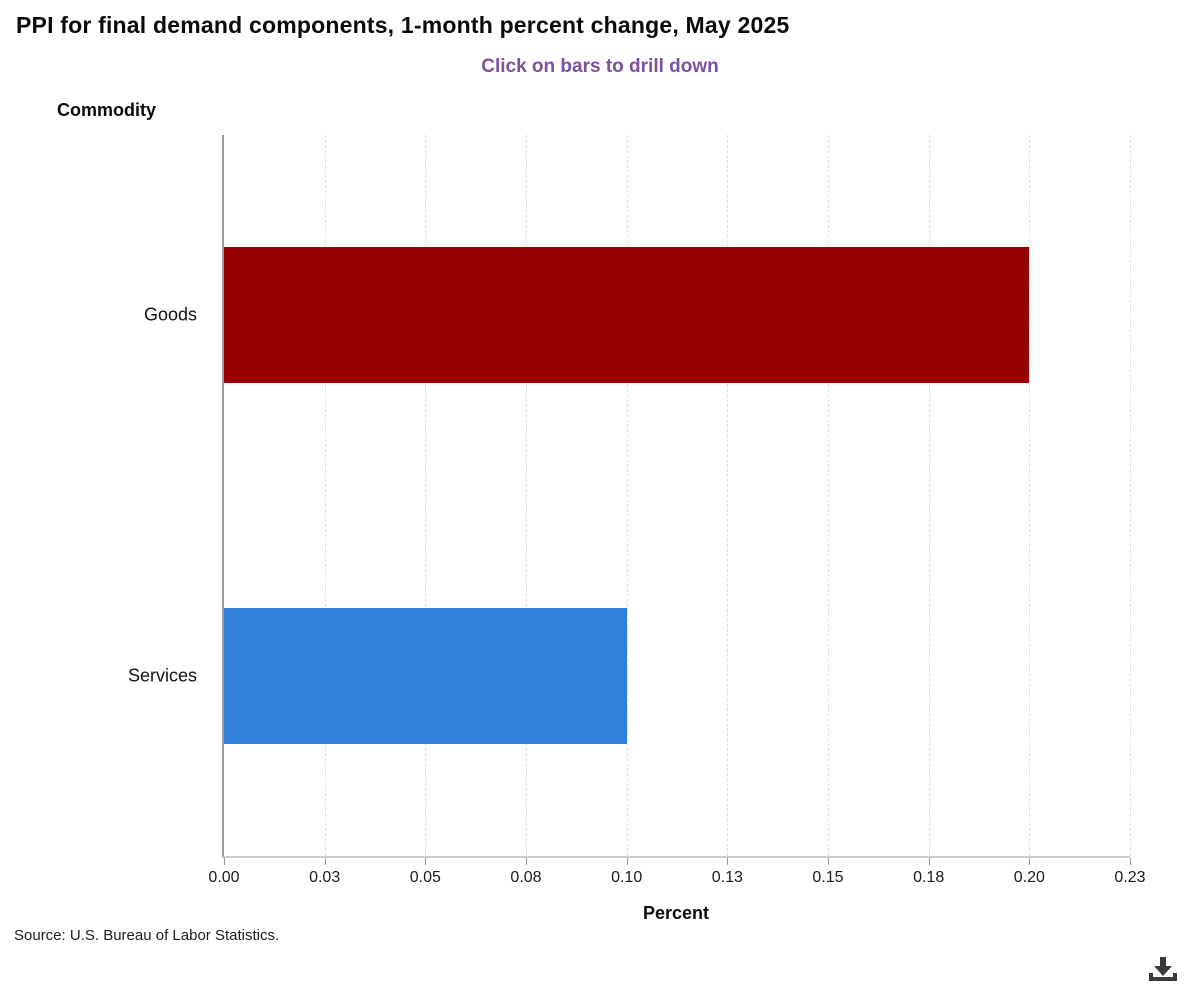  What do you see at coordinates (727, 877) in the screenshot?
I see `x-tick-label: 0.13` at bounding box center [727, 877].